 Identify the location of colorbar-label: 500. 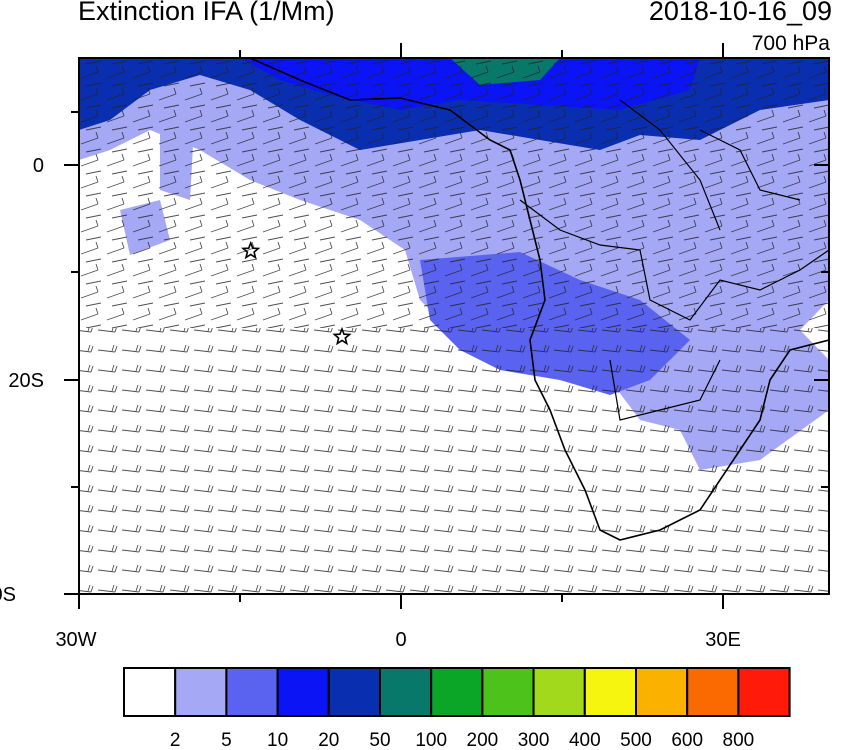
(636, 740).